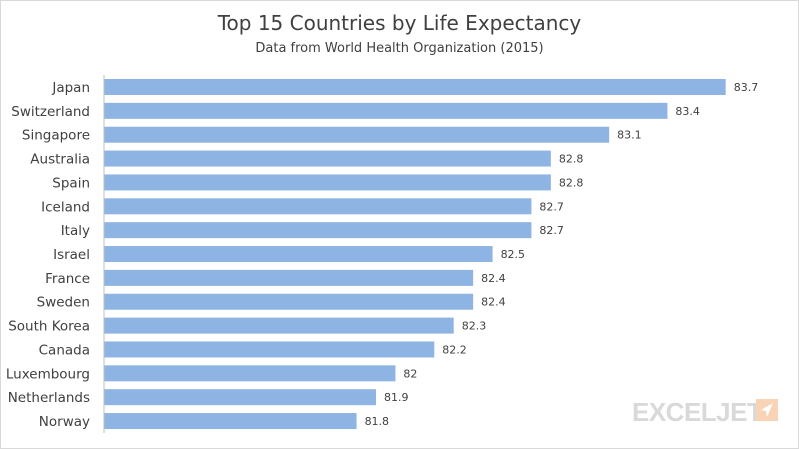  Describe the element at coordinates (70, 88) in the screenshot. I see `category-label: Japan` at that location.